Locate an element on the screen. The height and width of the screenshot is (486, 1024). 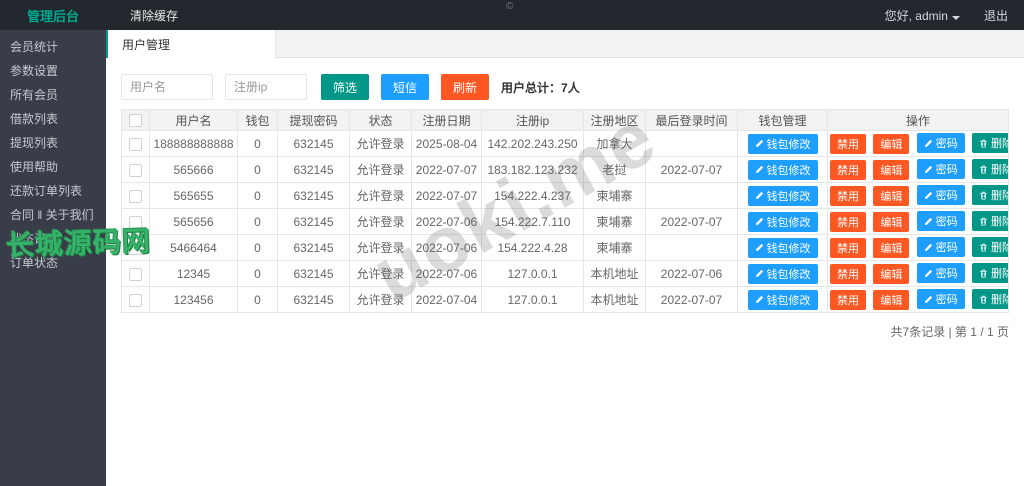
tab-user-management: 用户管理 is located at coordinates (191, 44).